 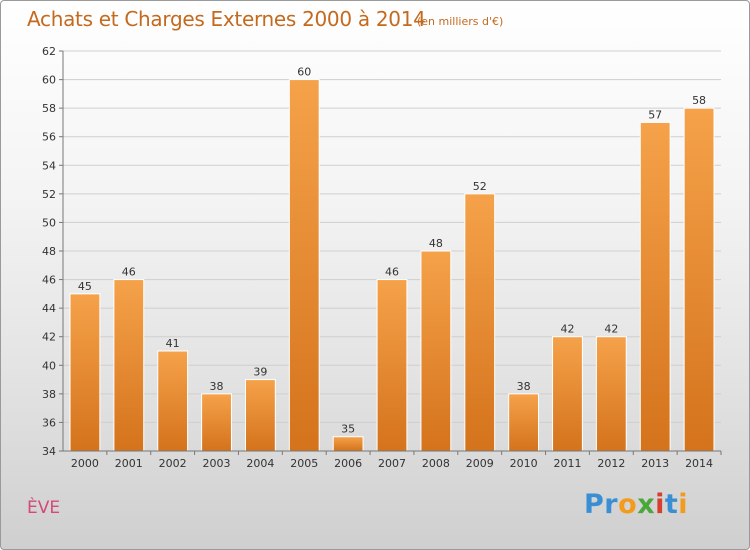 What do you see at coordinates (699, 463) in the screenshot?
I see `x-tick-label-2014: 2014` at bounding box center [699, 463].